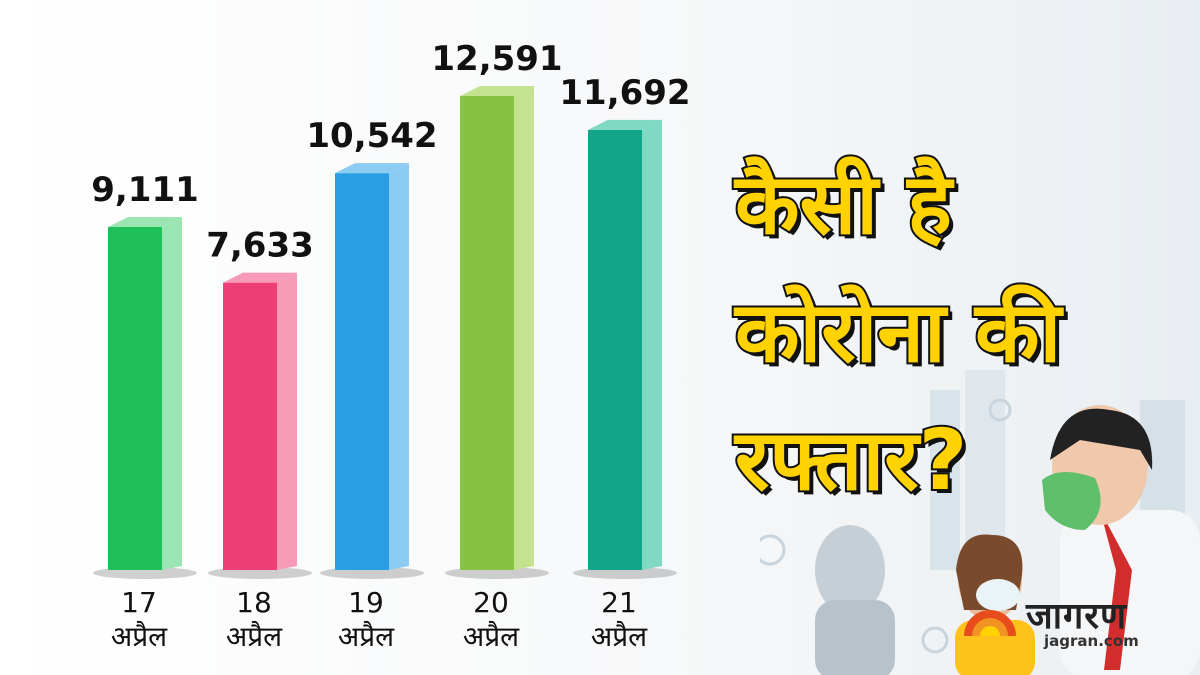 The image size is (1200, 675). Describe the element at coordinates (491, 602) in the screenshot. I see `x-tick-day: 20` at that location.